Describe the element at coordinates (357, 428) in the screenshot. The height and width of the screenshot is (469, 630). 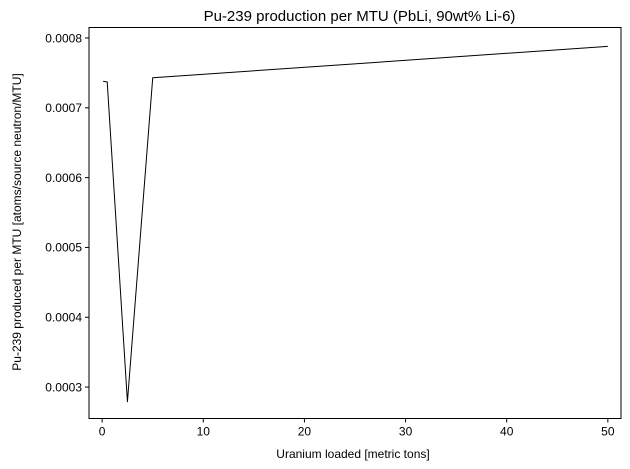
I see `x-axis: 0 10 20 30 40 50` at that location.